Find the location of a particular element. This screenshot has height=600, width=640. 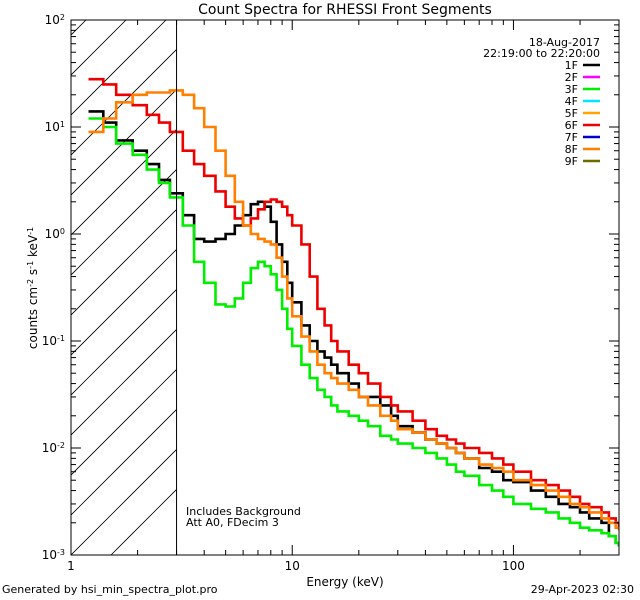

legend-label: 6F is located at coordinates (571, 125).